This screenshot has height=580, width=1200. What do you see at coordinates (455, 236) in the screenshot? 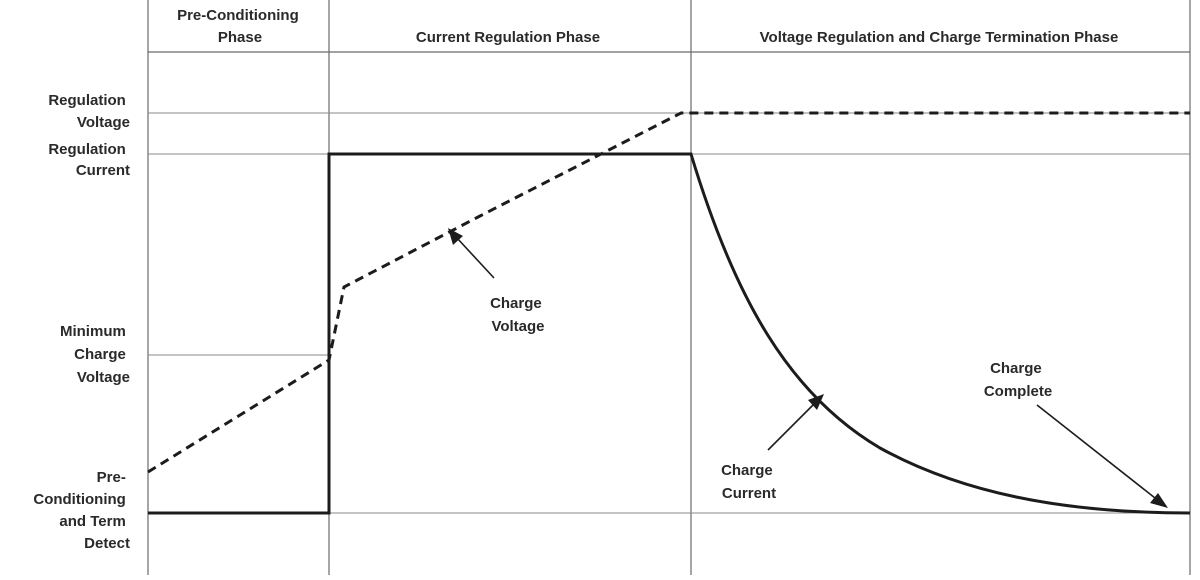
I see `charge-voltage-arrowhead` at bounding box center [455, 236].